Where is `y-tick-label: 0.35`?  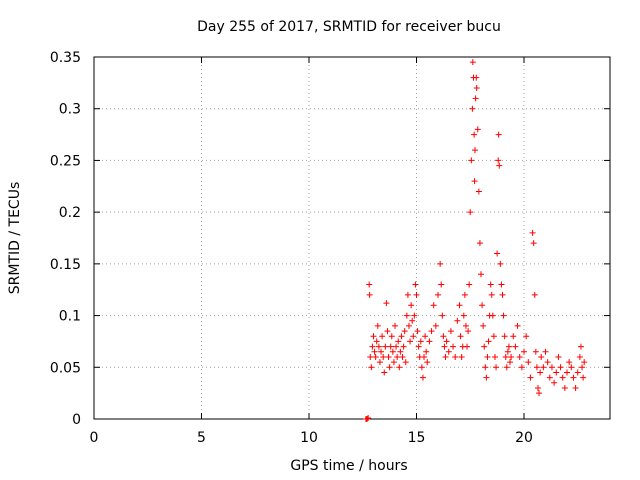 y-tick-label: 0.35 is located at coordinates (65, 58).